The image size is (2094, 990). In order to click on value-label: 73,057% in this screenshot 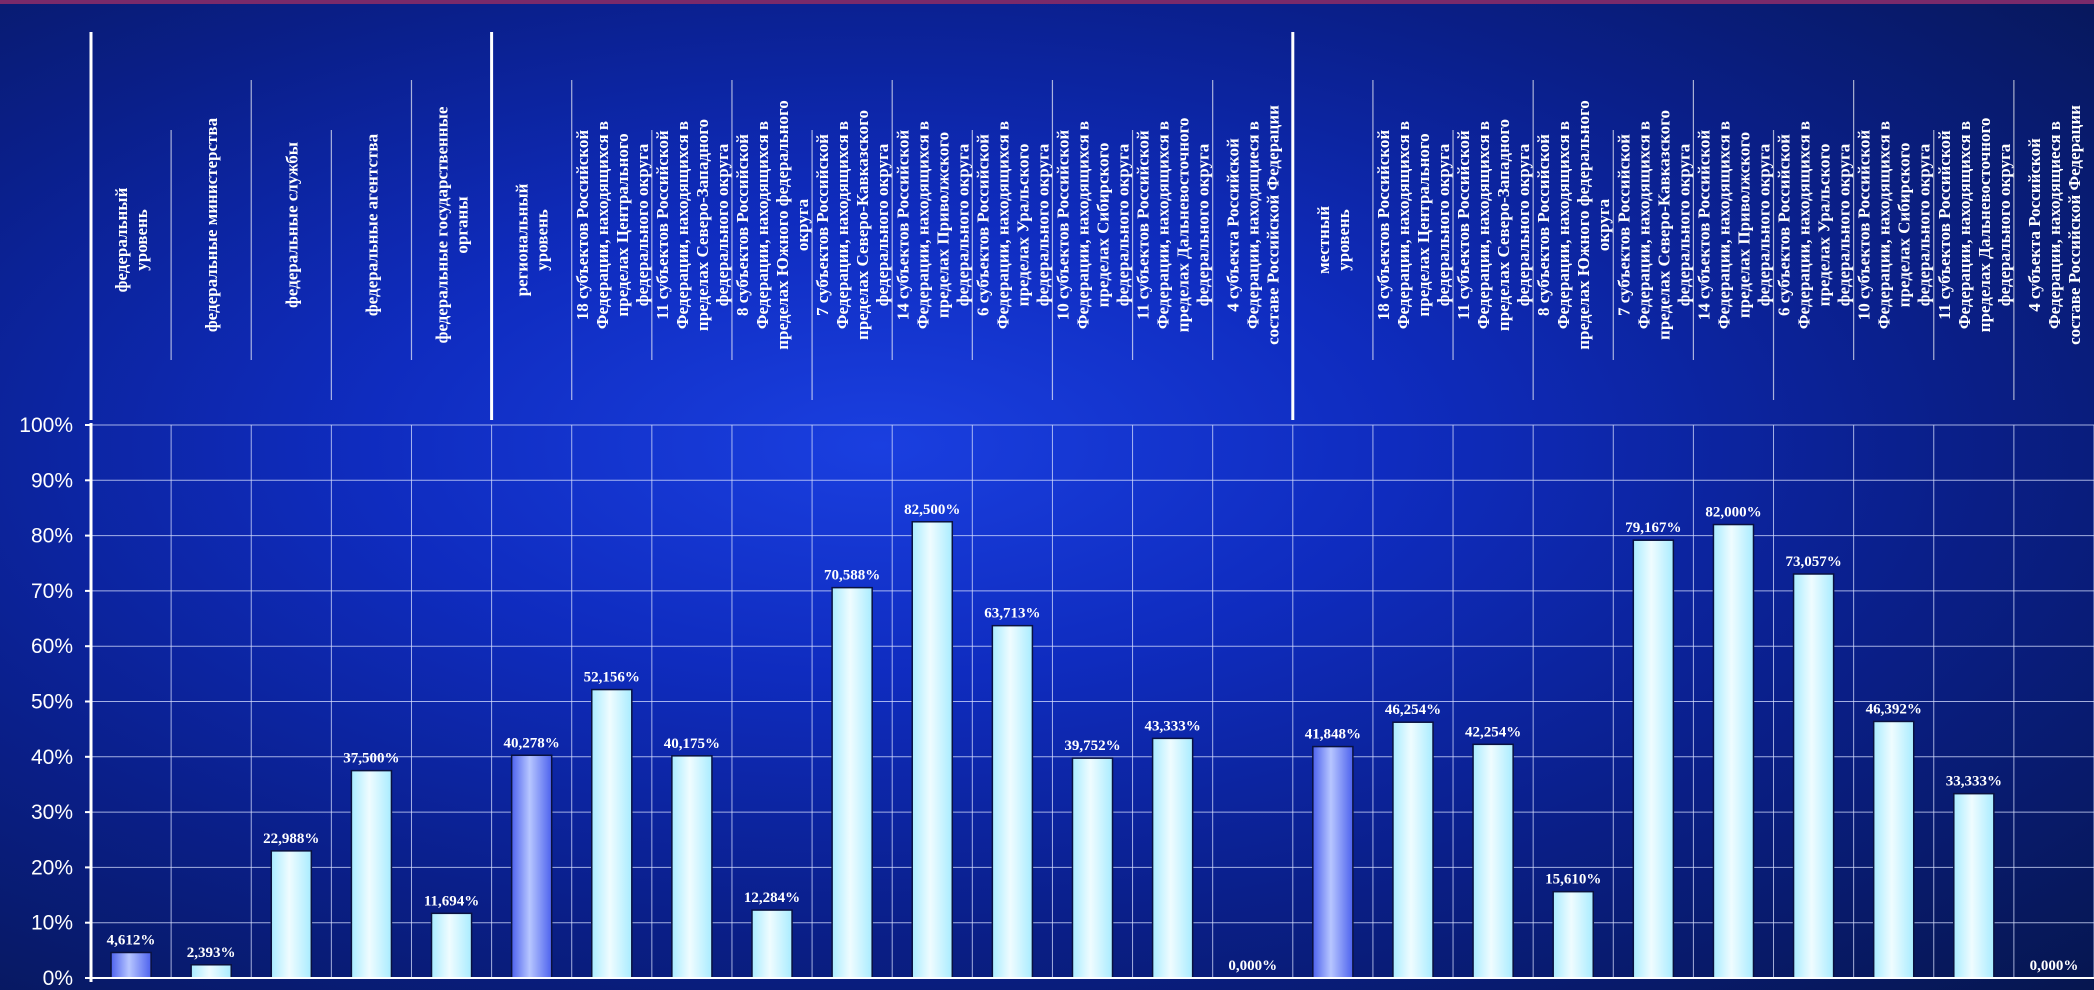, I will do `click(1813, 562)`.